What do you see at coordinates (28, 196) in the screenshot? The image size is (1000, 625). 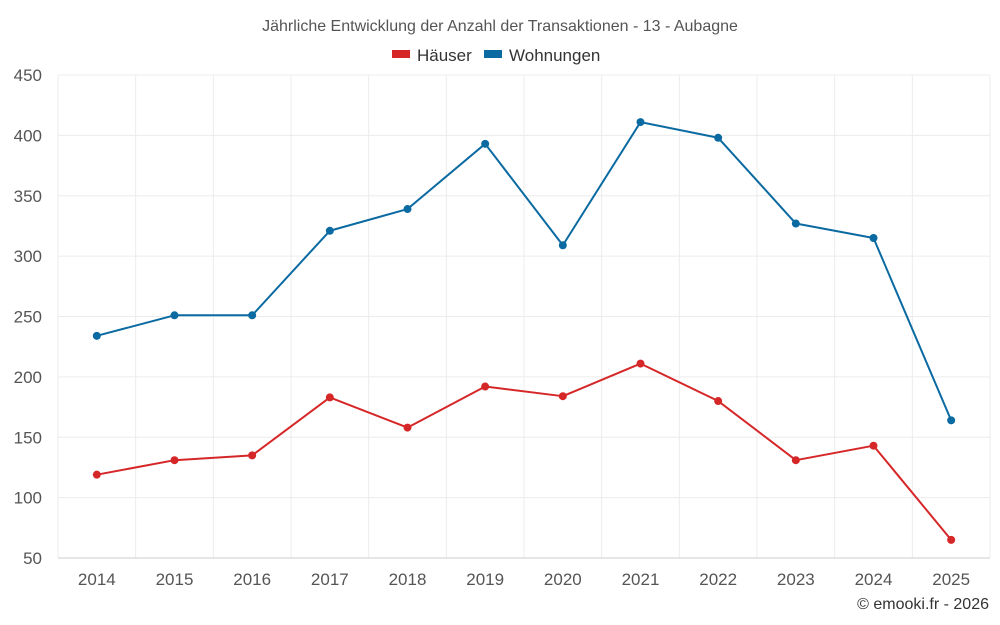 I see `y-tick-label: 350` at bounding box center [28, 196].